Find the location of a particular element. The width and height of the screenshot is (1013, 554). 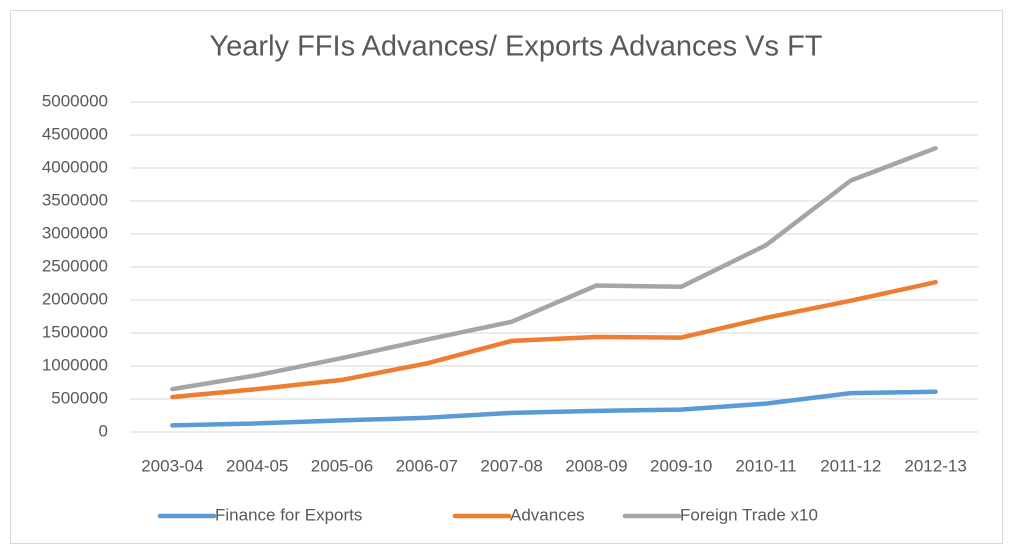

y-tick-label: 3500000 is located at coordinates (75, 199).